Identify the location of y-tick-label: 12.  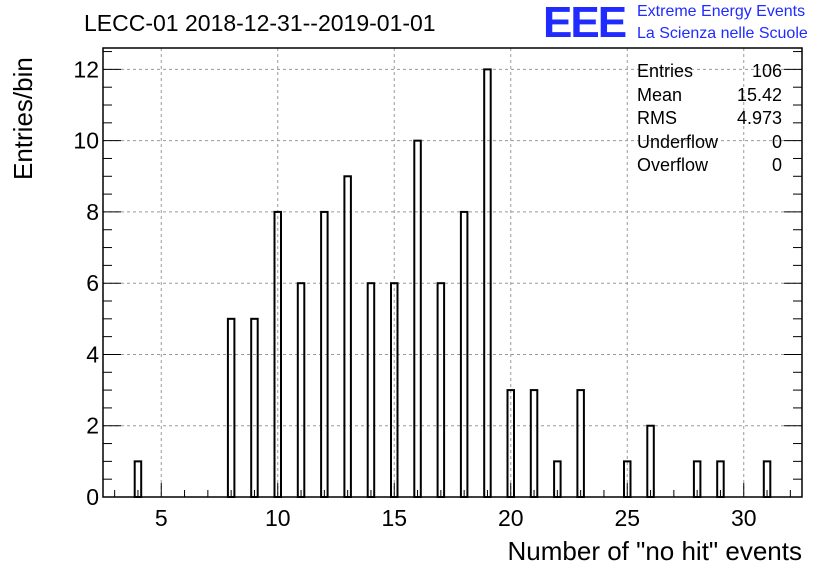
(86, 69).